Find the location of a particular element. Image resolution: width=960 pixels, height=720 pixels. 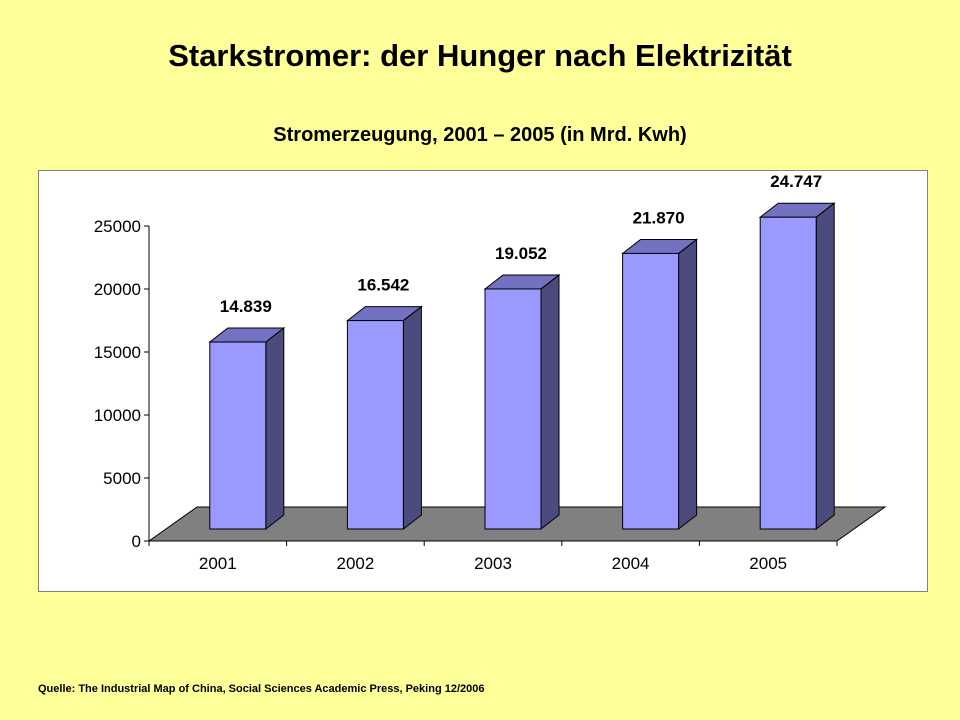

bar-side-2001 is located at coordinates (275, 429).